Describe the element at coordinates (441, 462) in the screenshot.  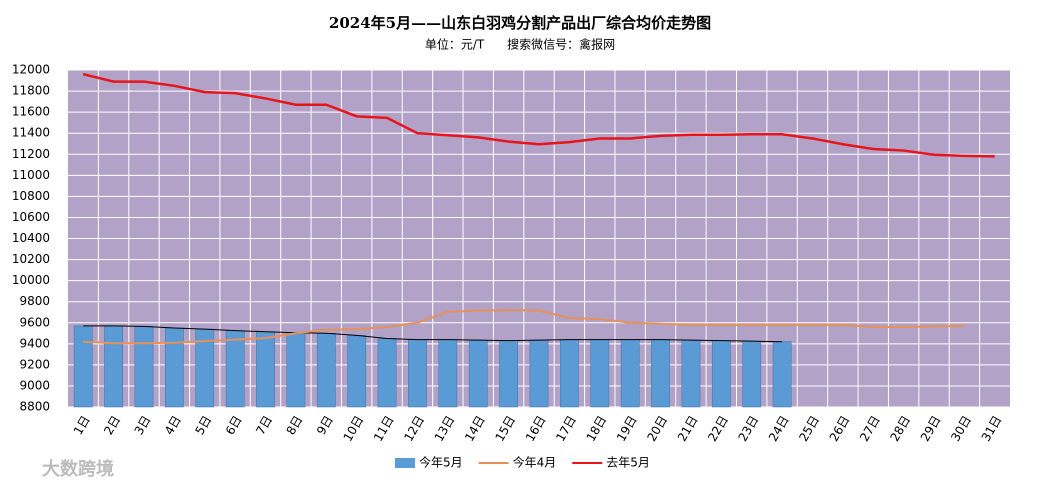
I see `legend-label: 今年5月` at that location.